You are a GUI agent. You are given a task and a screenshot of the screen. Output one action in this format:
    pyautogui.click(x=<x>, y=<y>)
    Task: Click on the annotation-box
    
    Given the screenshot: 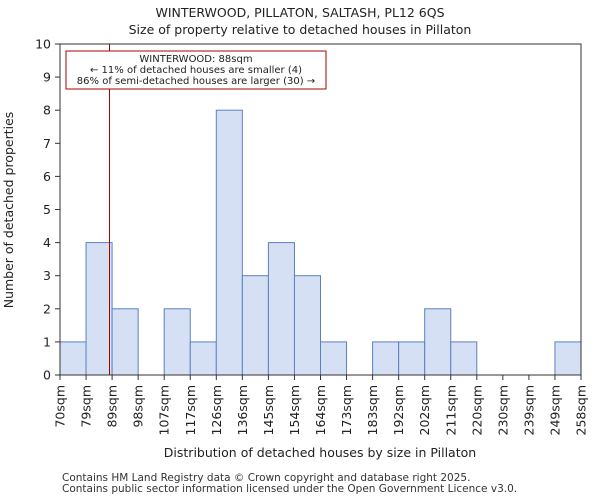 What is the action you would take?
    pyautogui.click(x=196, y=70)
    